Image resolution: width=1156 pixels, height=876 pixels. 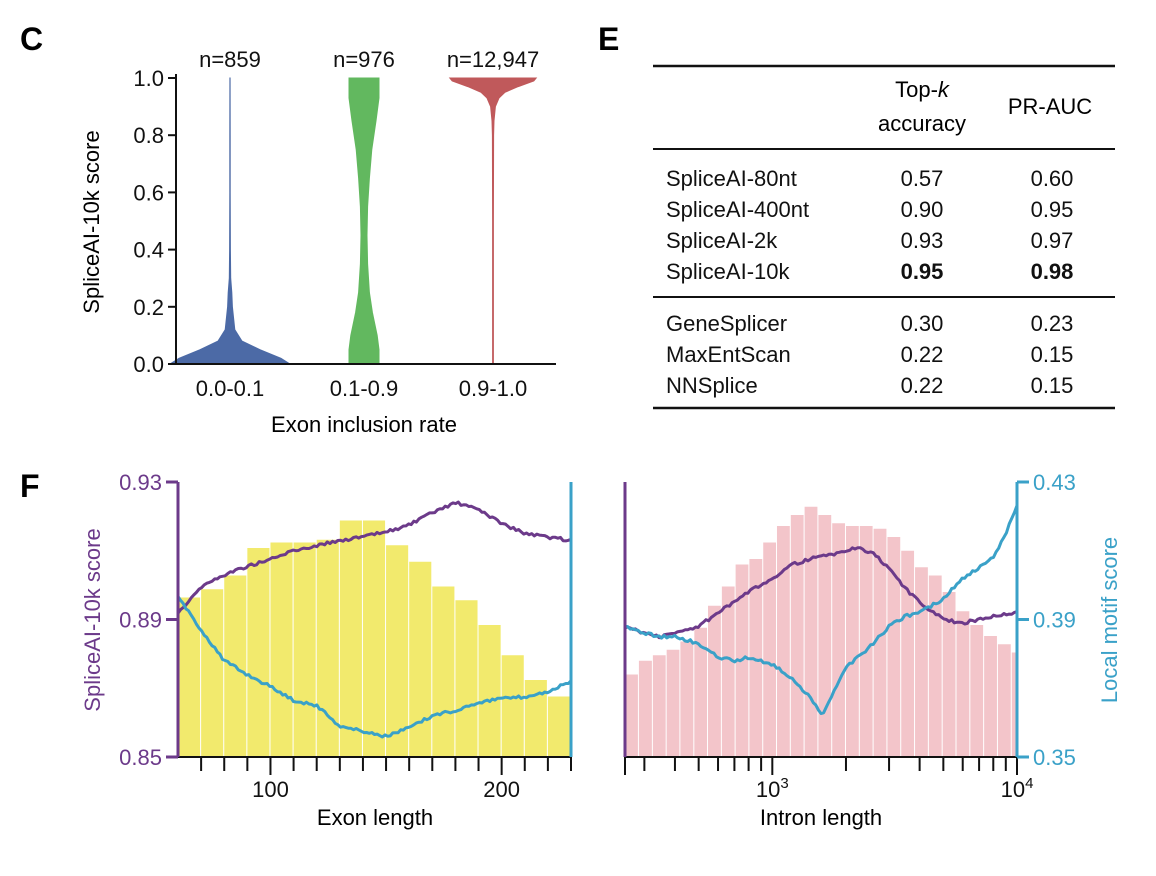 I want to click on y-axis-label-right: Local motif score, so click(x=1109, y=620).